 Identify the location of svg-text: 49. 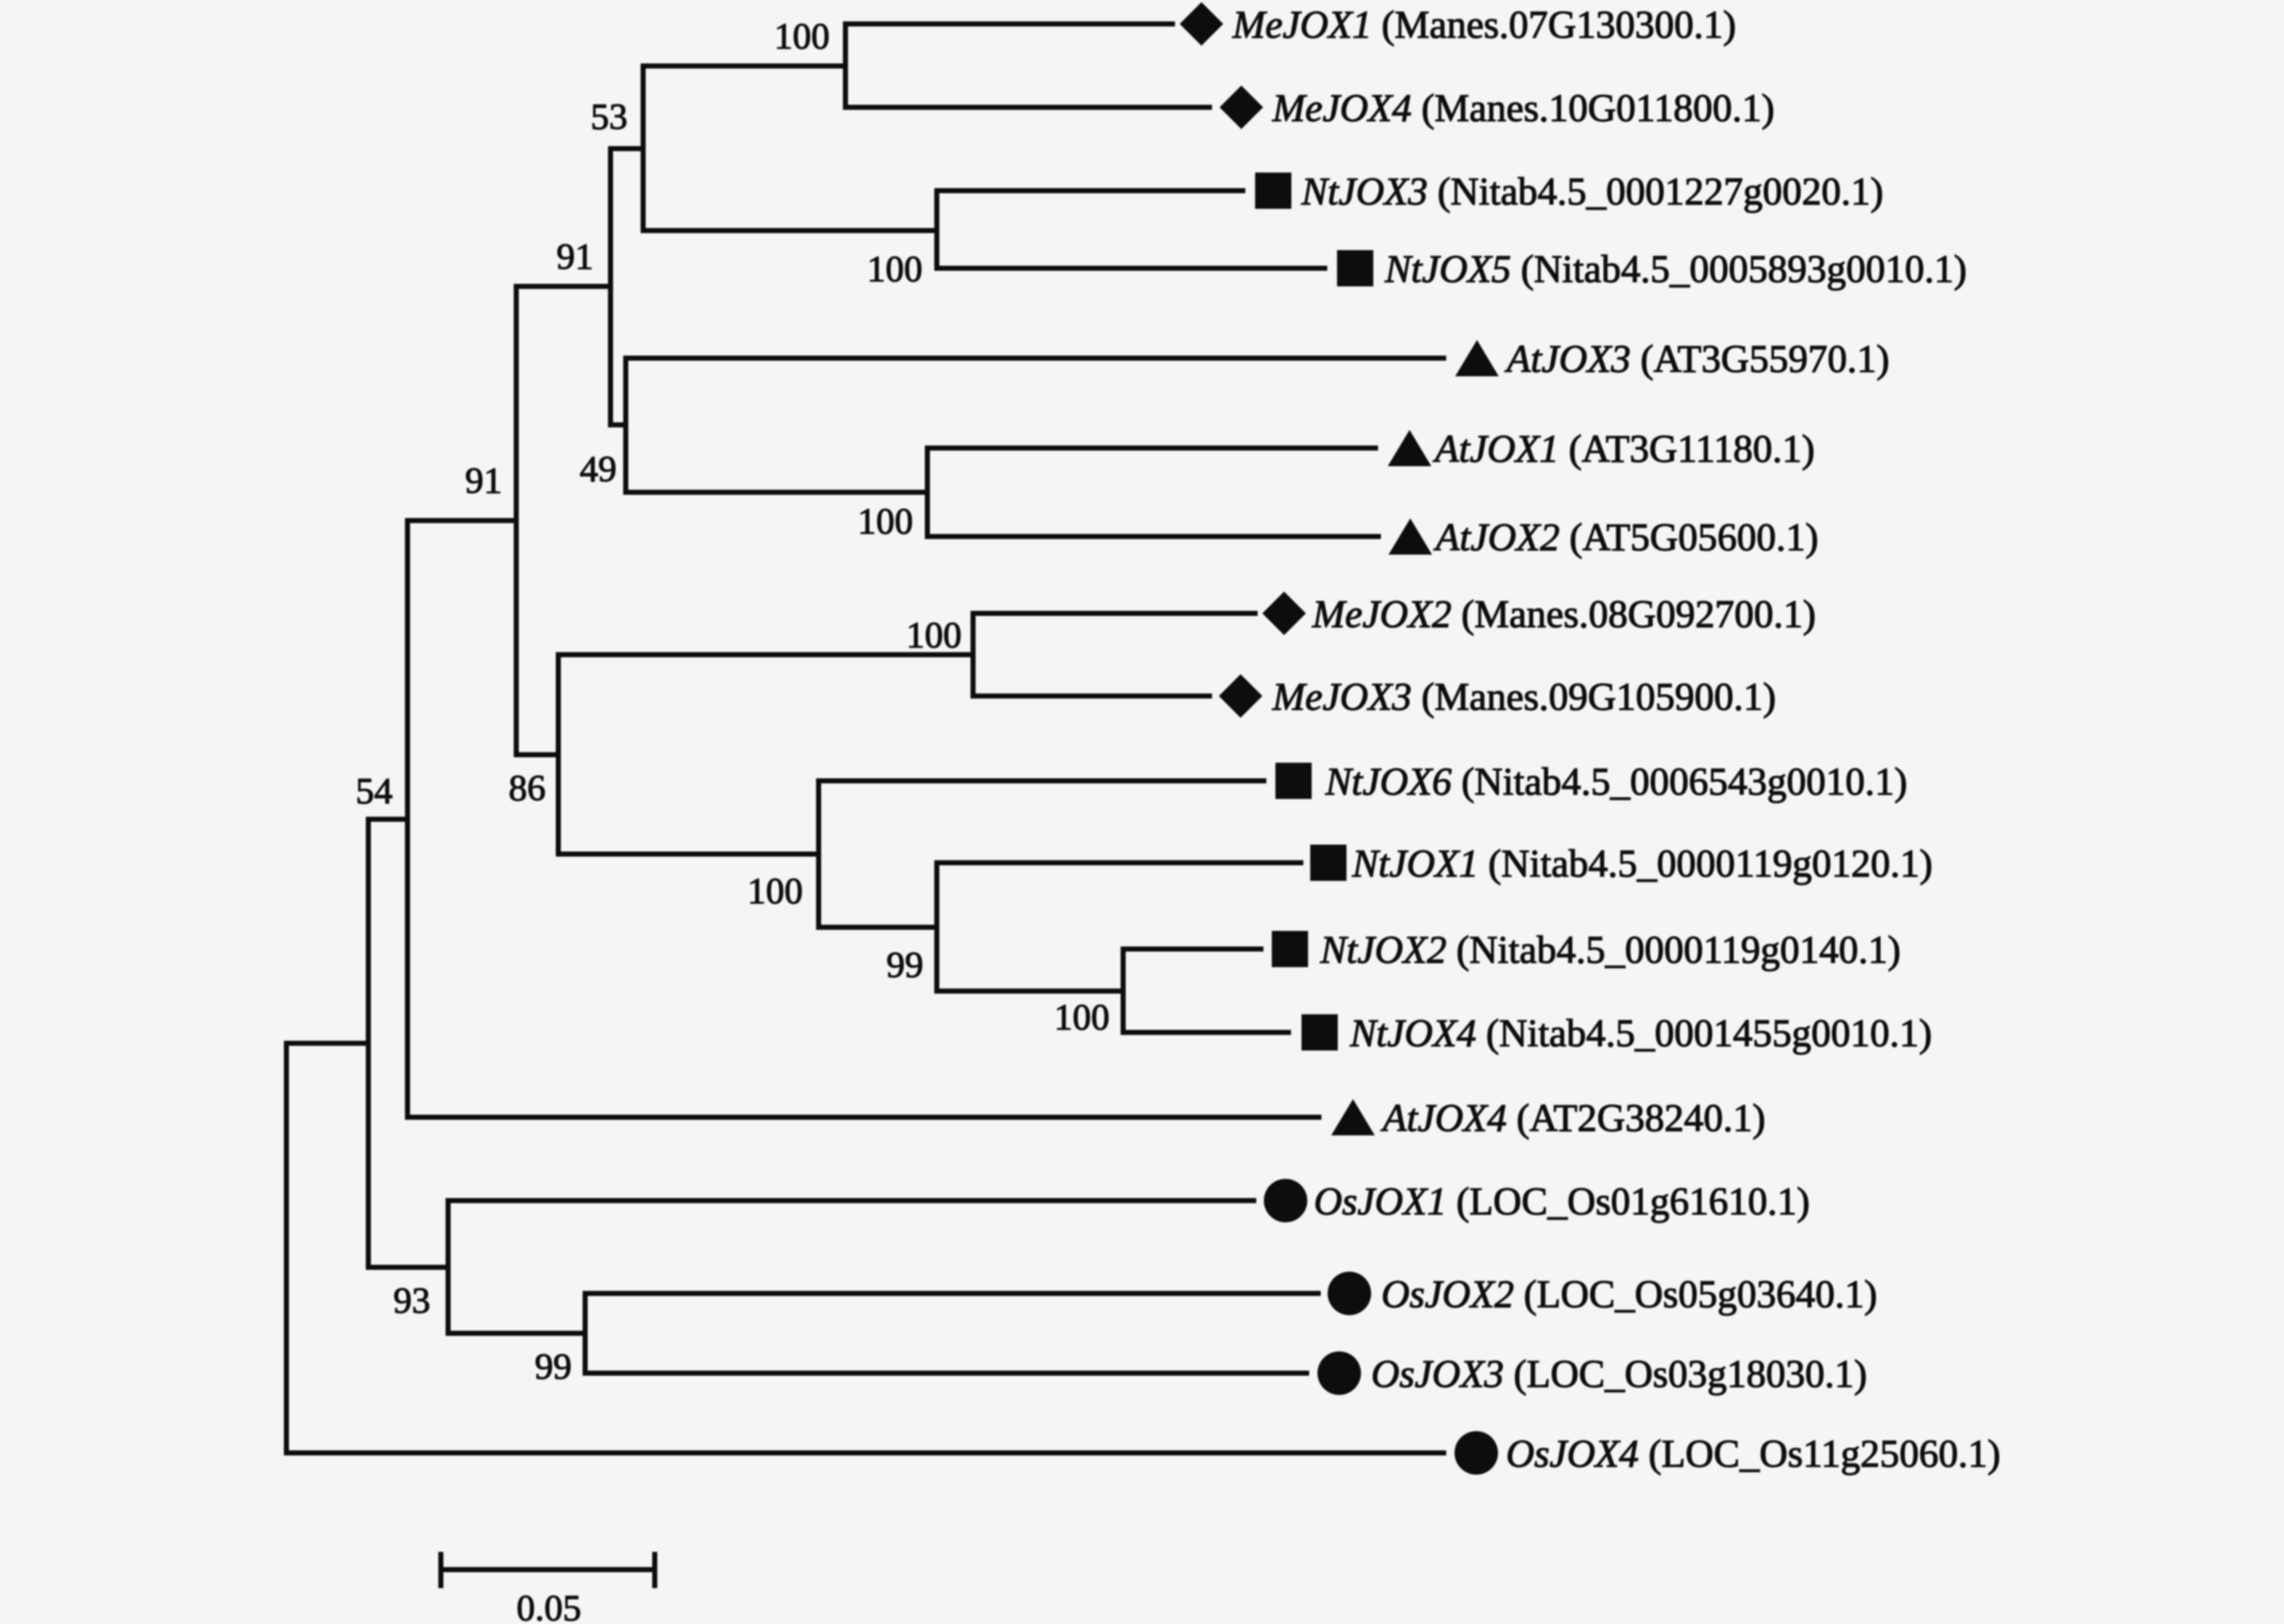
(598, 470).